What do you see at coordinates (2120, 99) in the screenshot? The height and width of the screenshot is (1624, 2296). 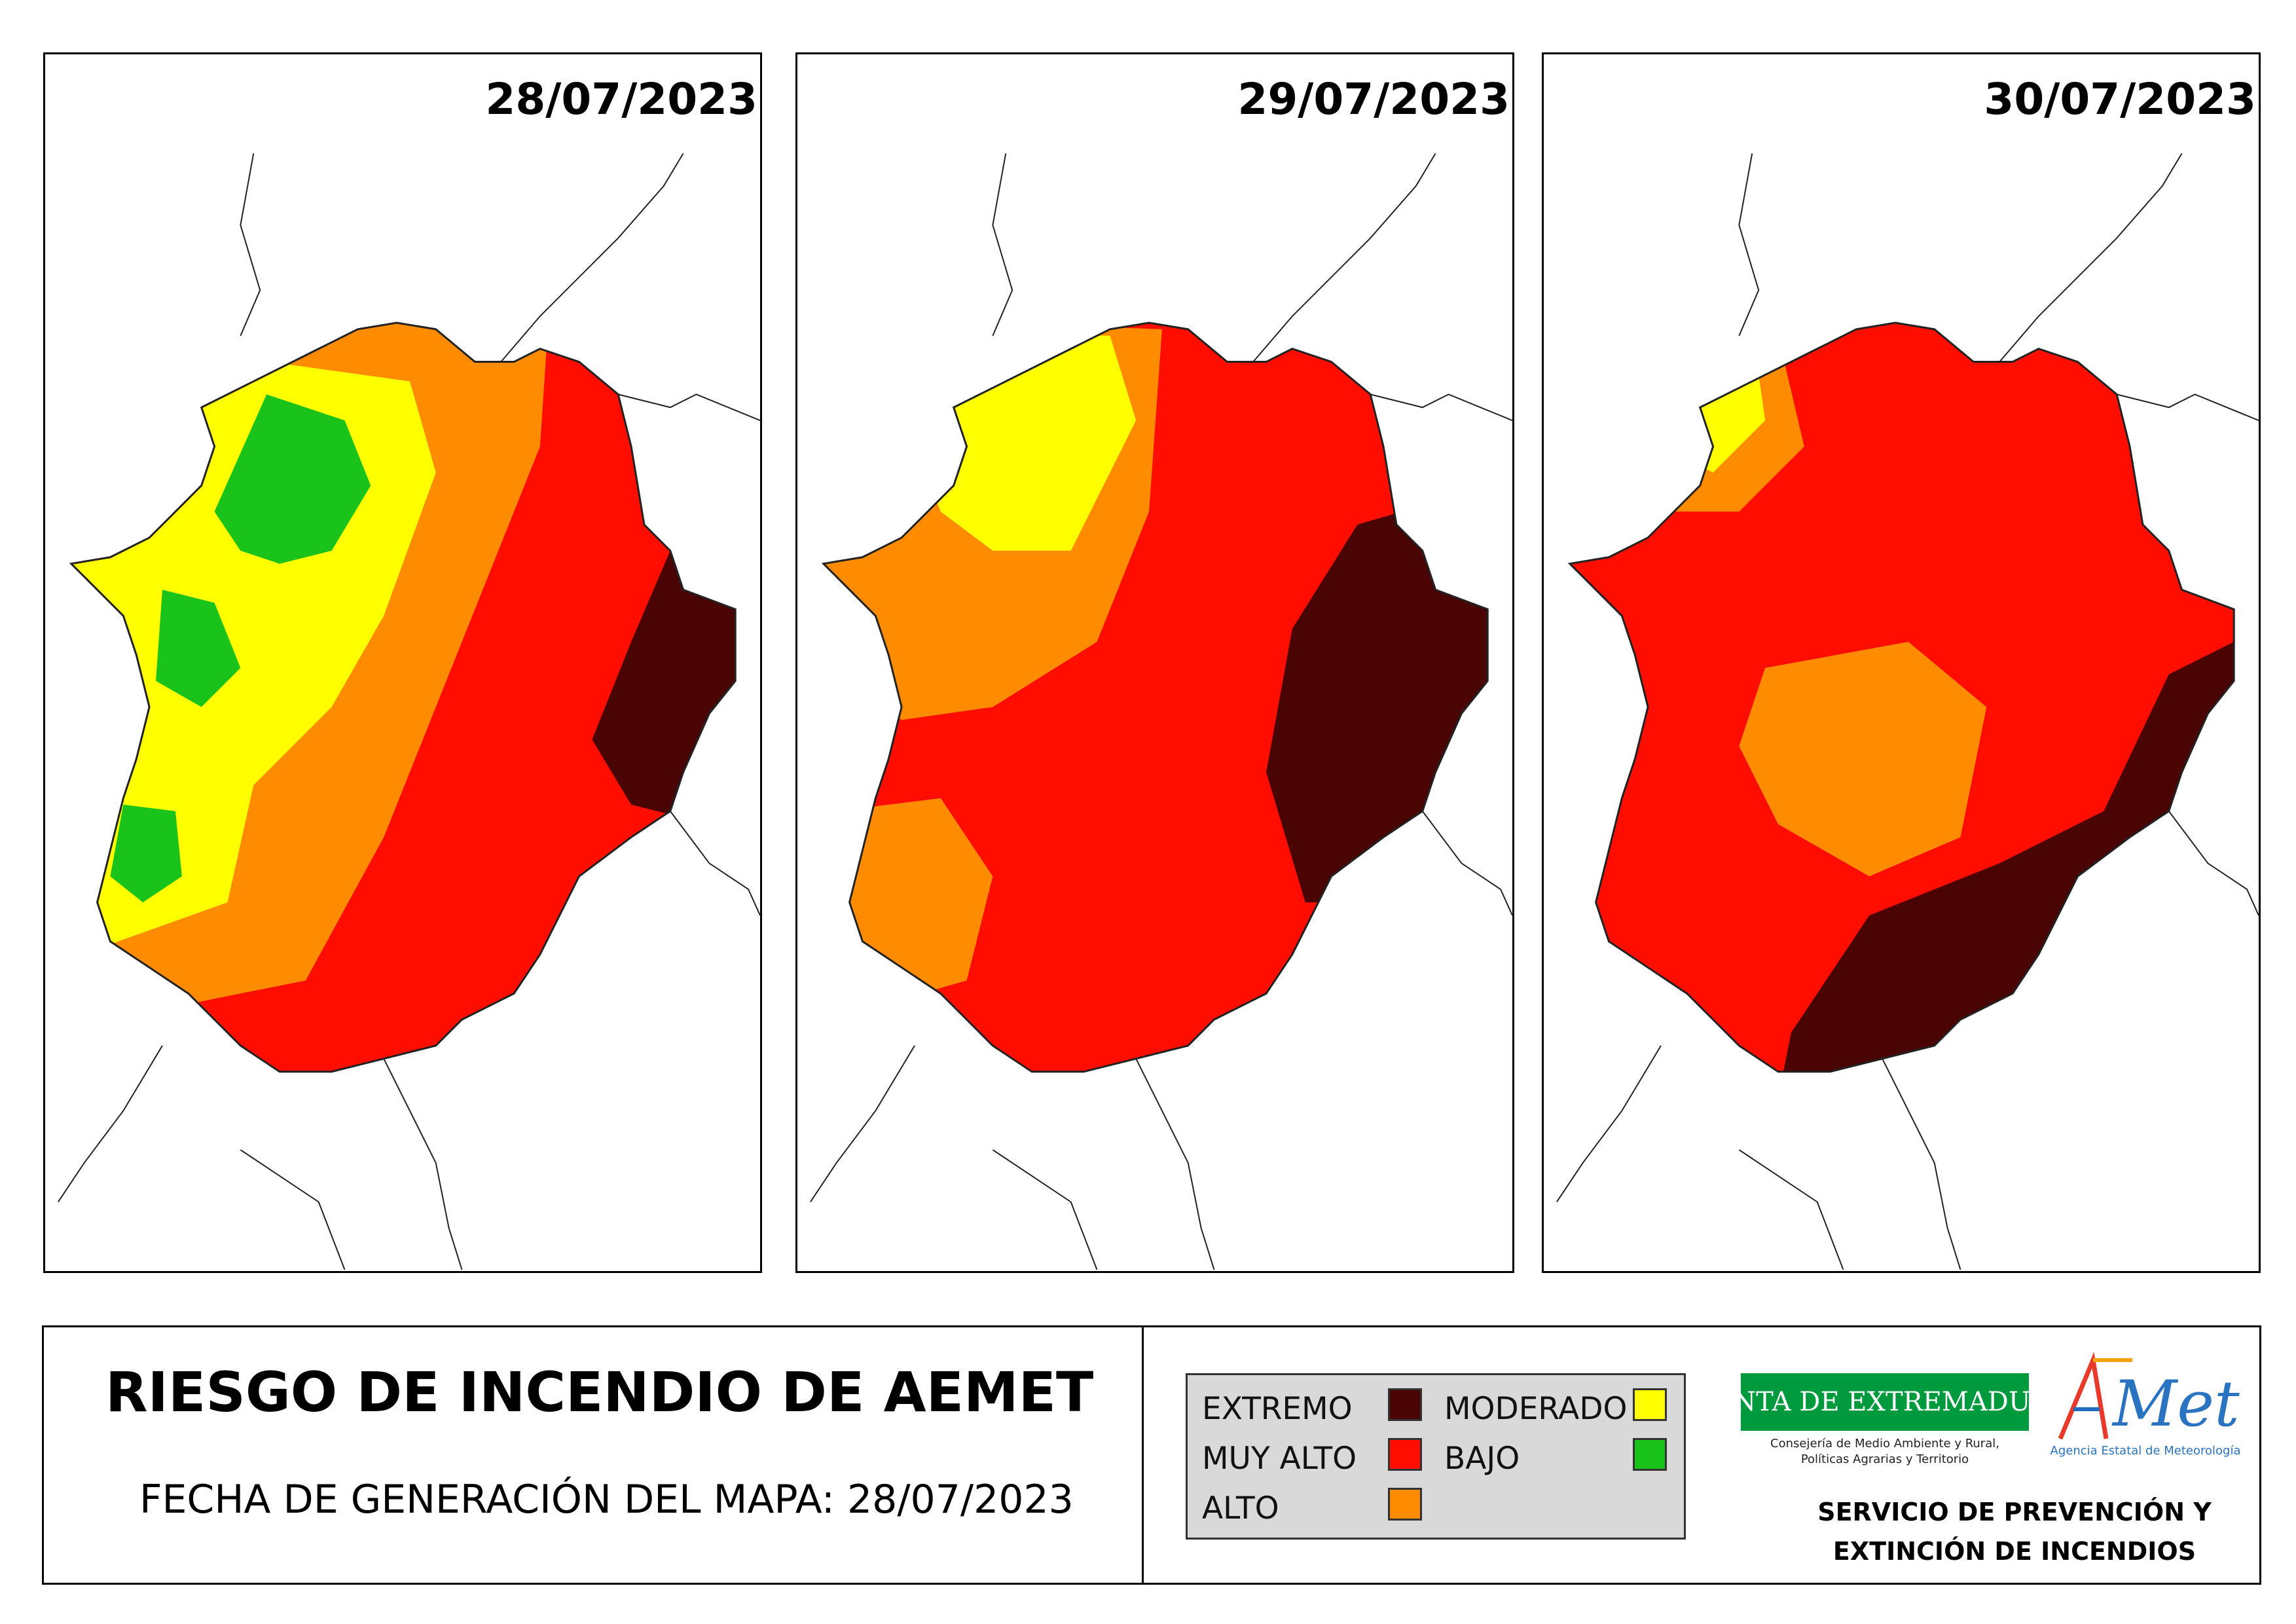 I see `map-date: 30/07/2023` at bounding box center [2120, 99].